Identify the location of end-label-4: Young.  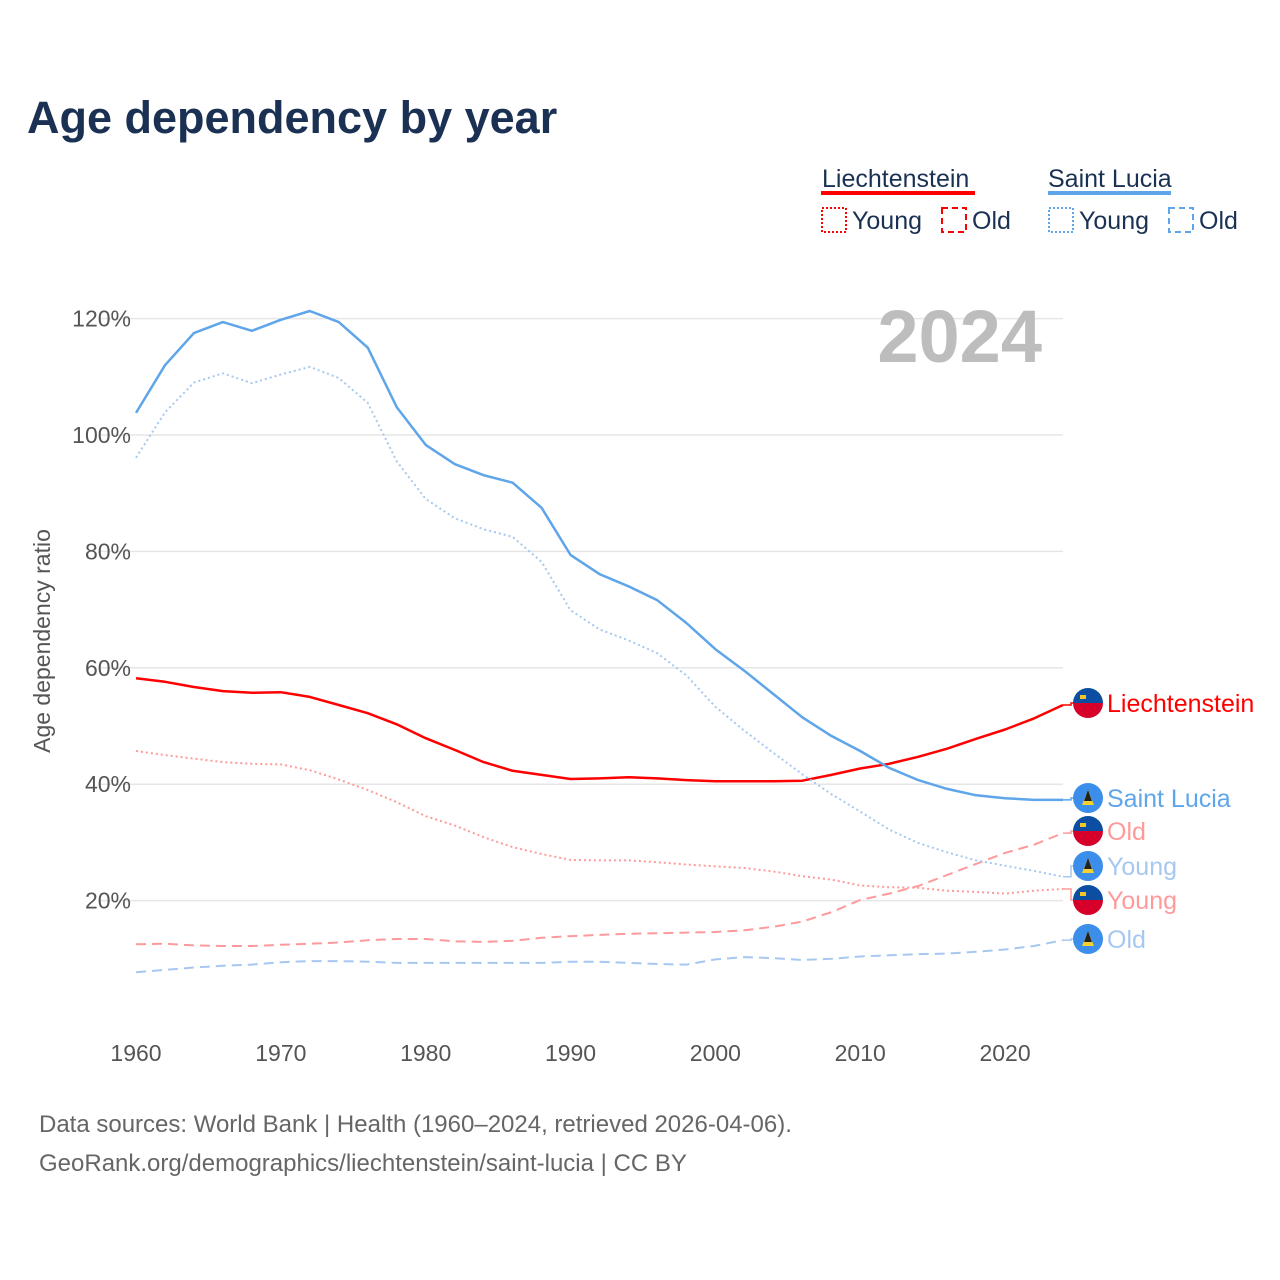
(1125, 900).